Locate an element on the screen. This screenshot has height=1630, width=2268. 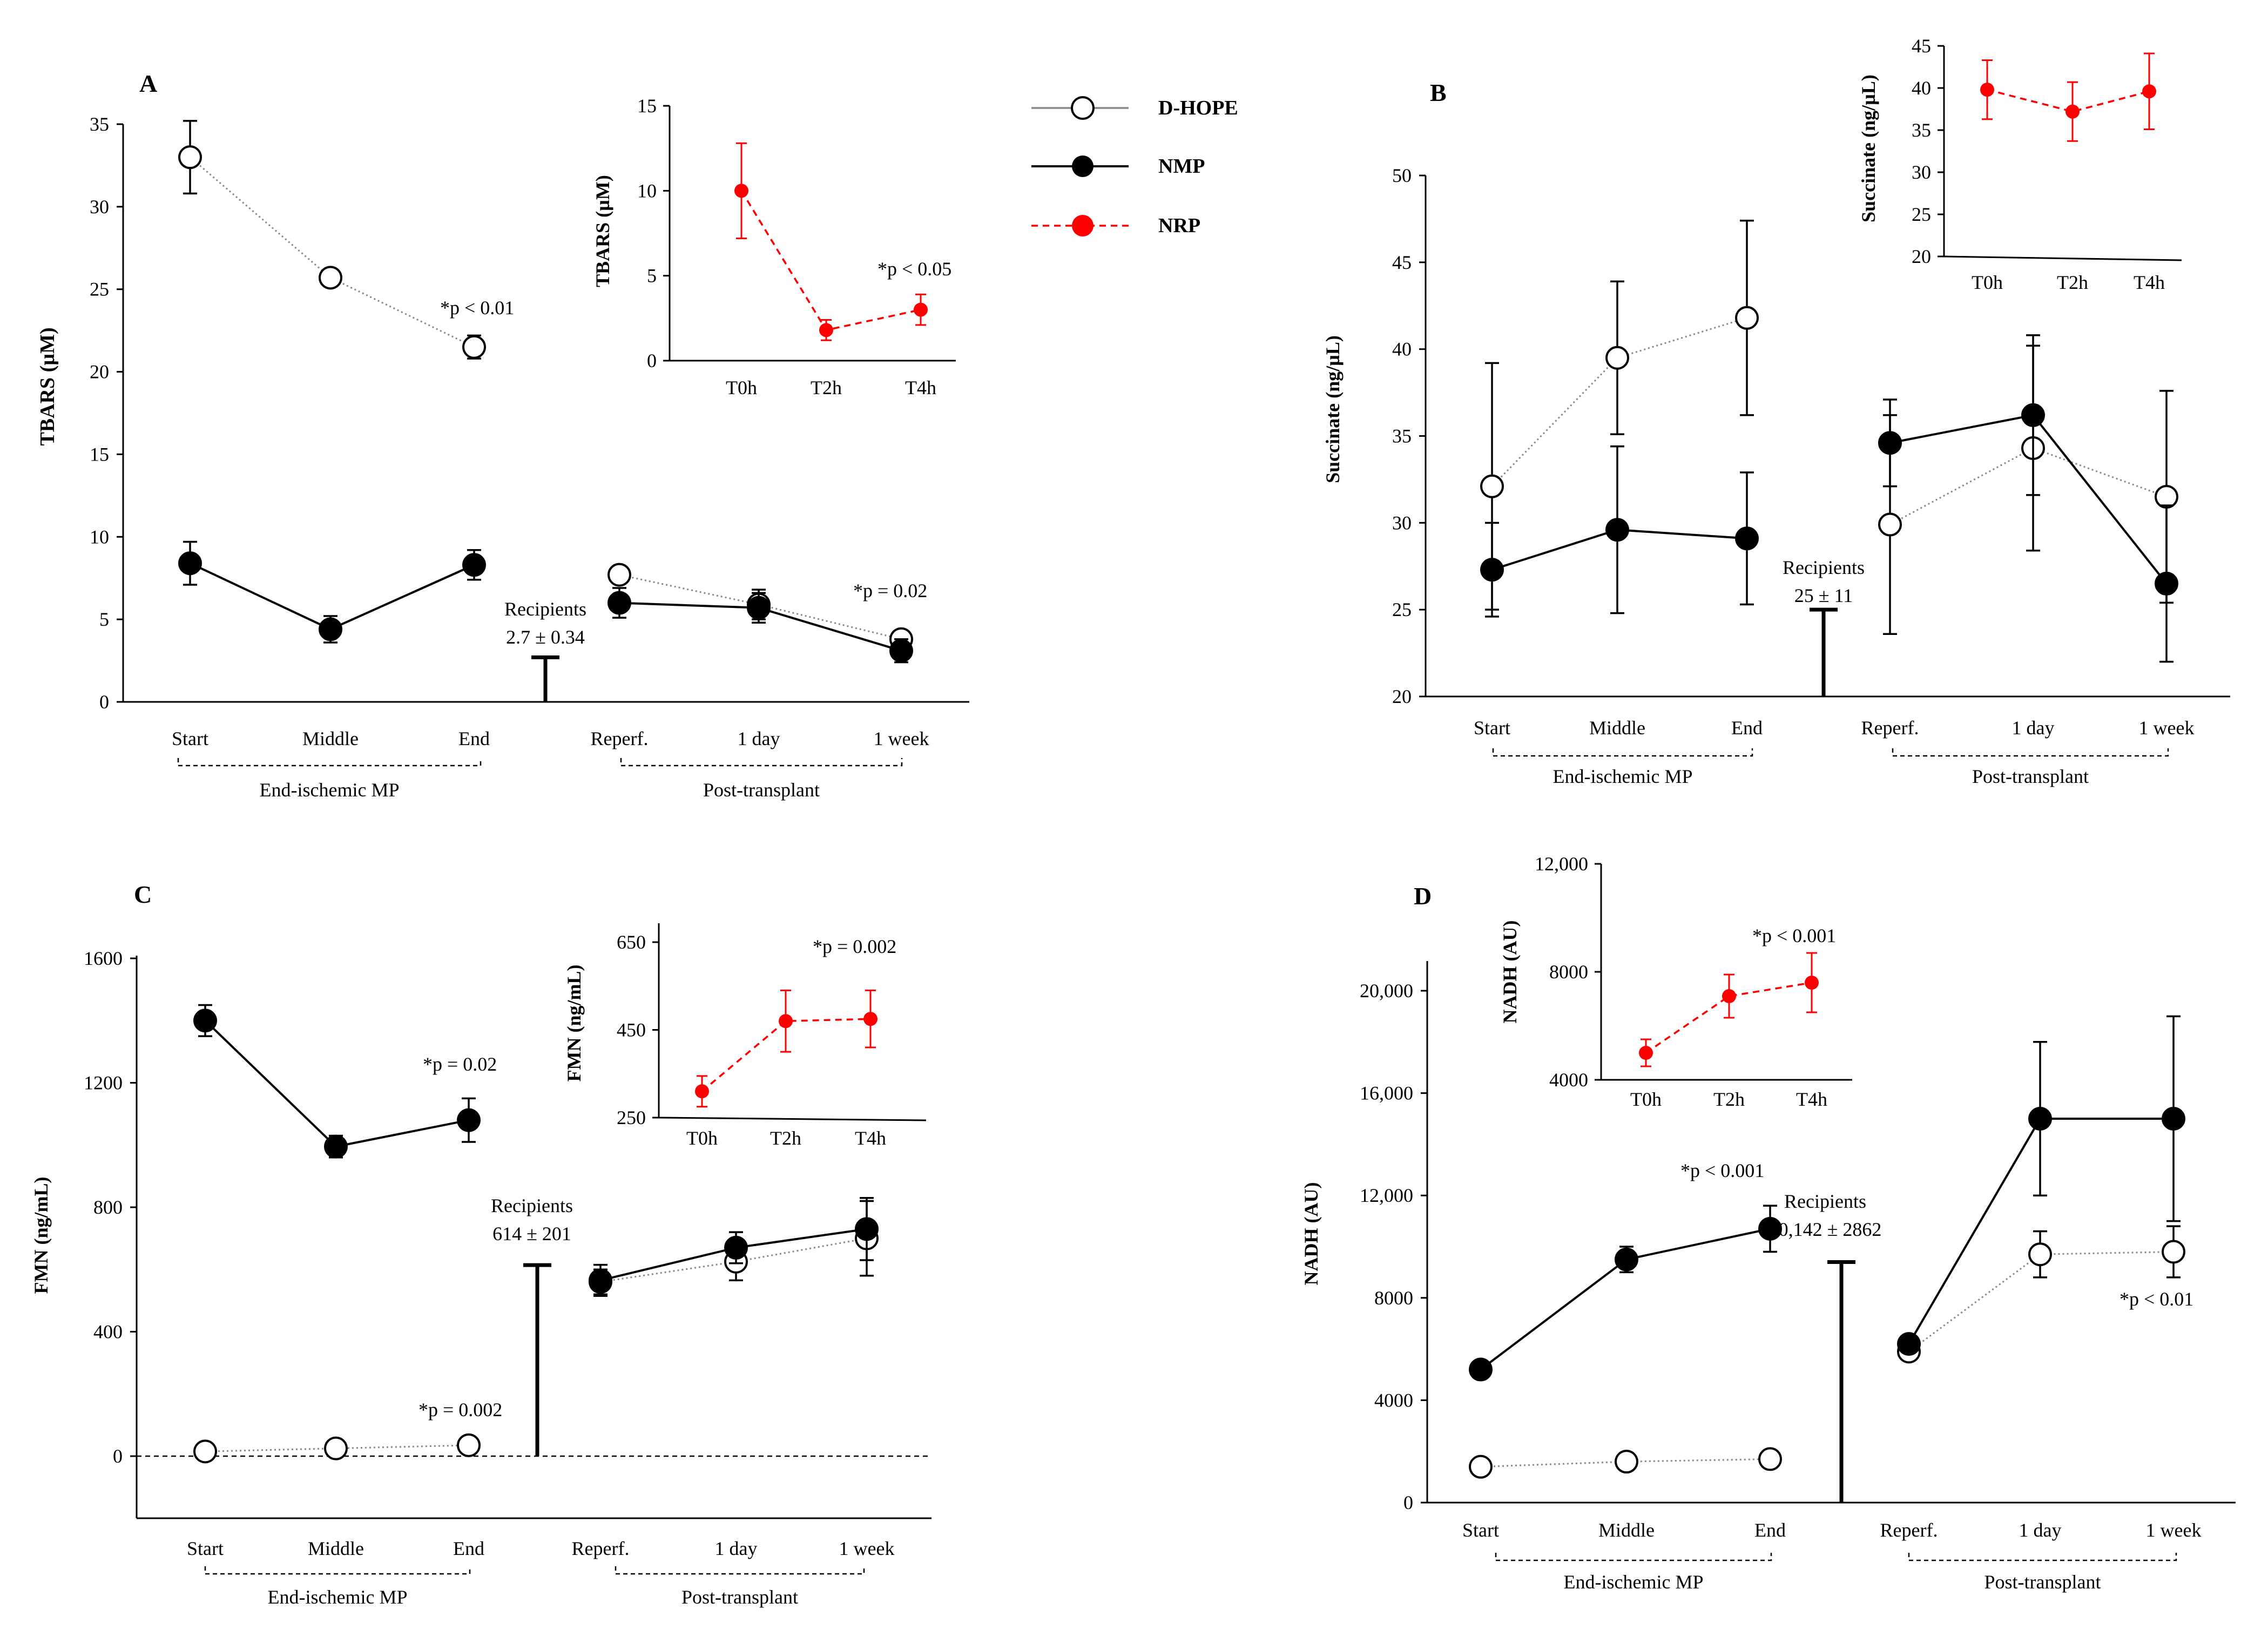
panel-a-title: A is located at coordinates (148, 84).